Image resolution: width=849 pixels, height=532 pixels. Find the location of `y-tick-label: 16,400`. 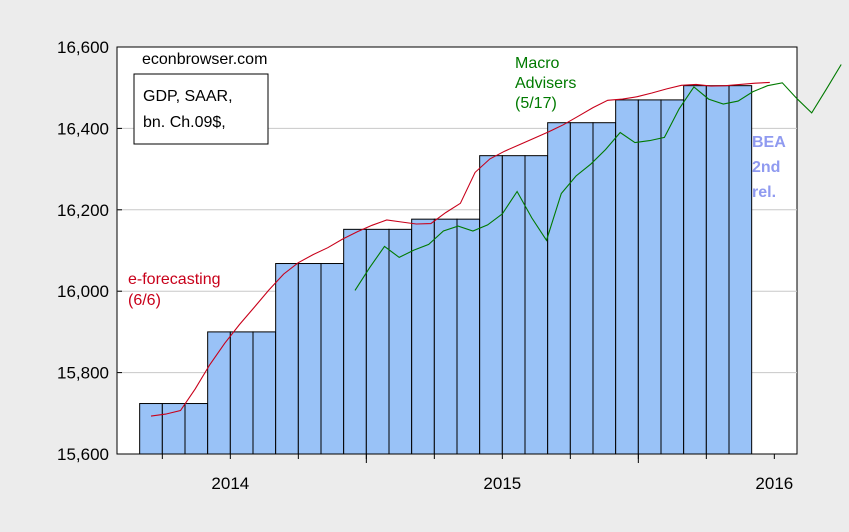

y-tick-label: 16,400 is located at coordinates (83, 128).